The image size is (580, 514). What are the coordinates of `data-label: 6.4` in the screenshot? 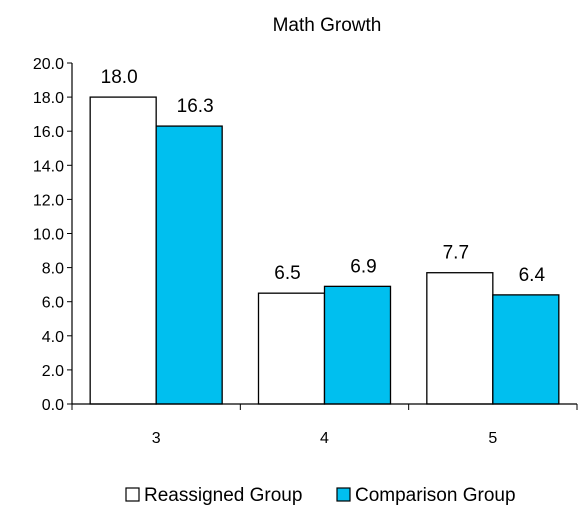 It's located at (532, 275).